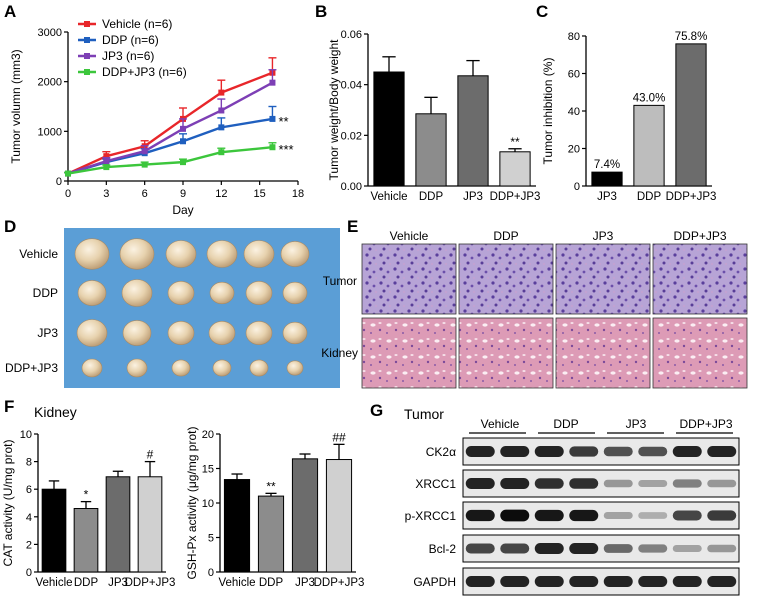 This screenshot has height=604, width=757. I want to click on x-tick-label: 12, so click(221, 194).